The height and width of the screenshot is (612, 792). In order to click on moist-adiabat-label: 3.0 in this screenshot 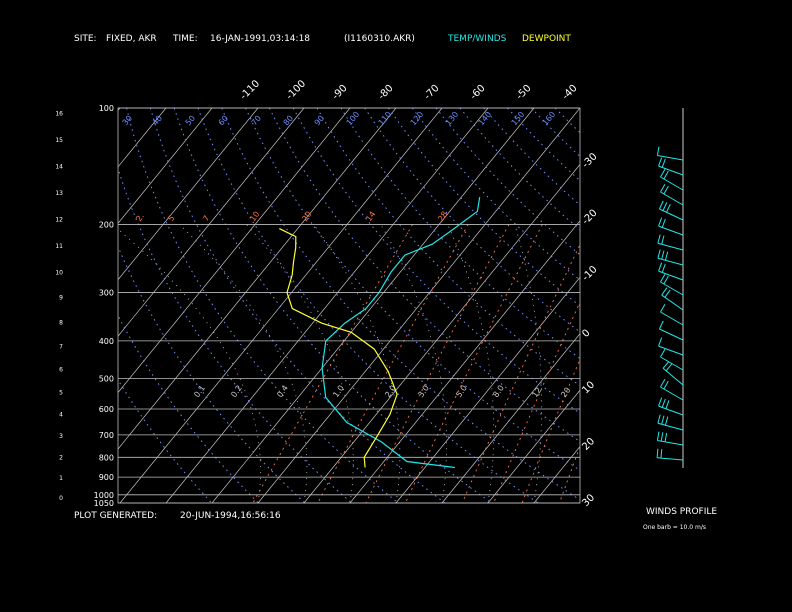, I will do `click(423, 392)`.